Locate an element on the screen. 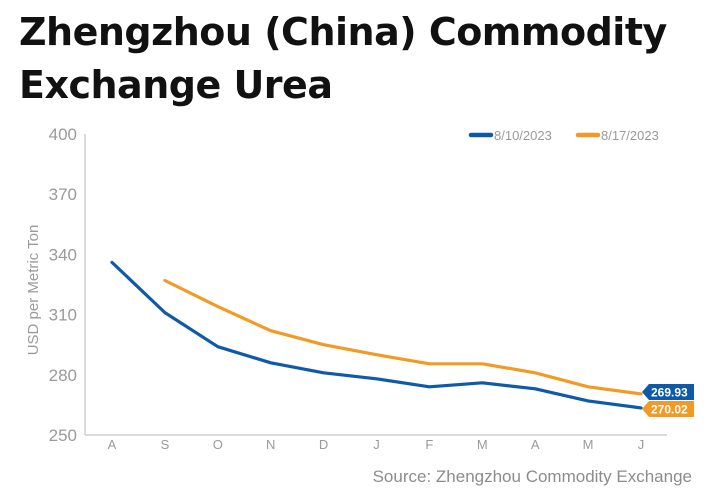 This screenshot has width=710, height=503. x-tick-label: S is located at coordinates (165, 444).